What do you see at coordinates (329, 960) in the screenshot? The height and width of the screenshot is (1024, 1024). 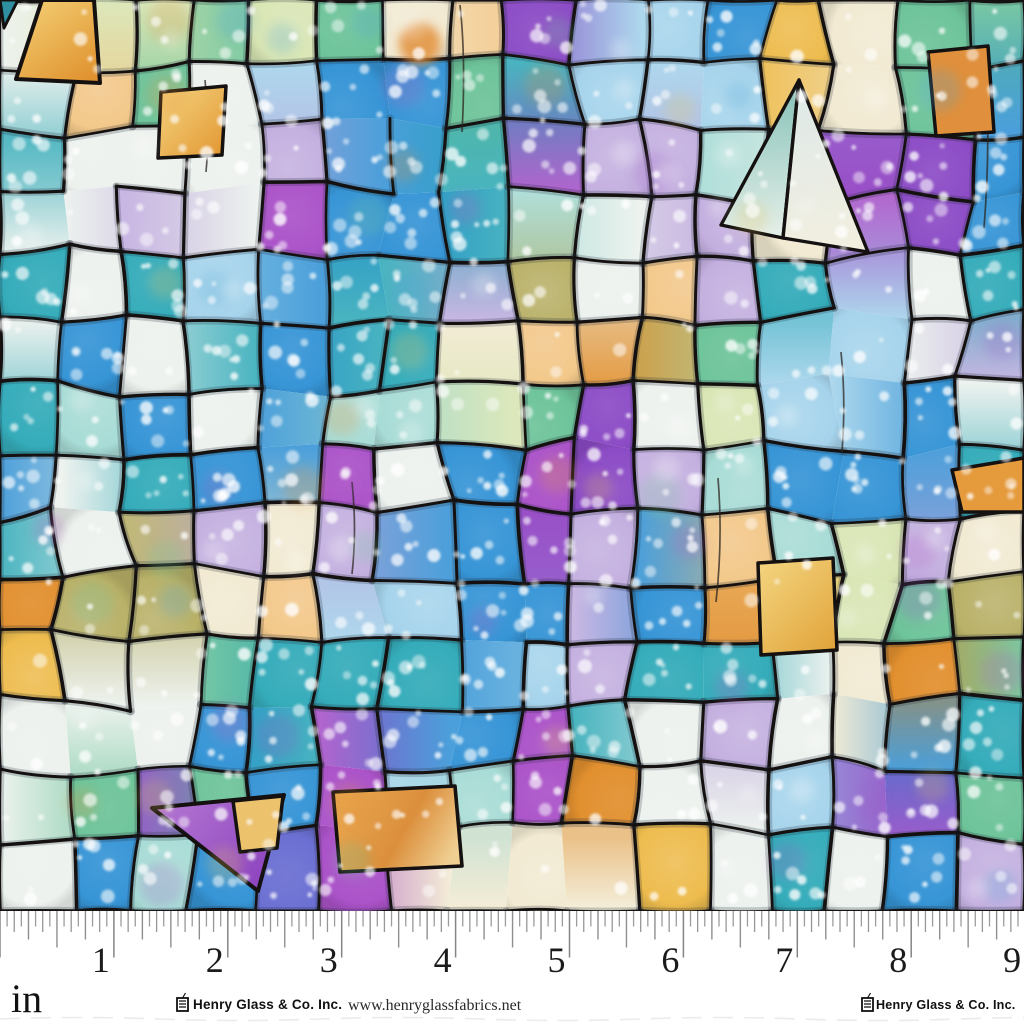 I see `svg-text: 3` at bounding box center [329, 960].